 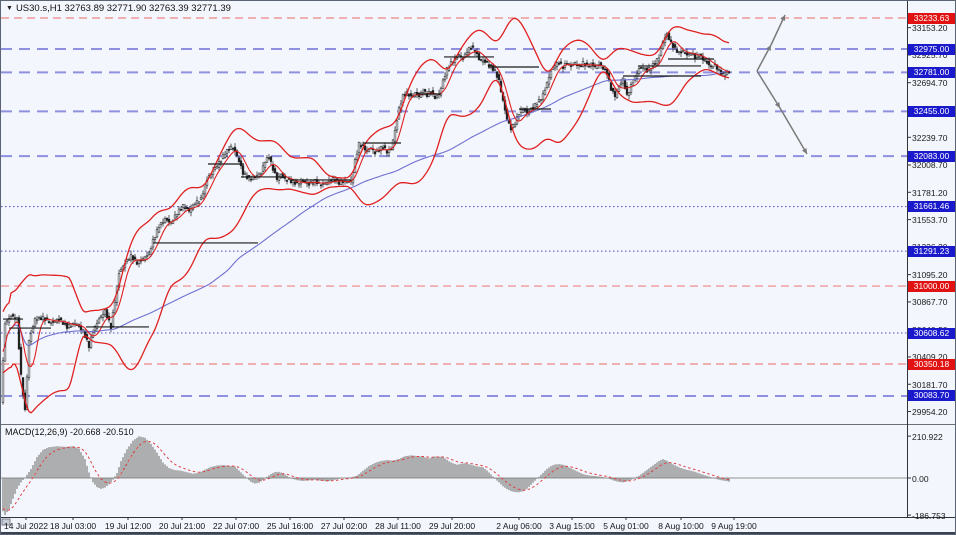 I want to click on price-tick-label: 32694.70, so click(x=930, y=83).